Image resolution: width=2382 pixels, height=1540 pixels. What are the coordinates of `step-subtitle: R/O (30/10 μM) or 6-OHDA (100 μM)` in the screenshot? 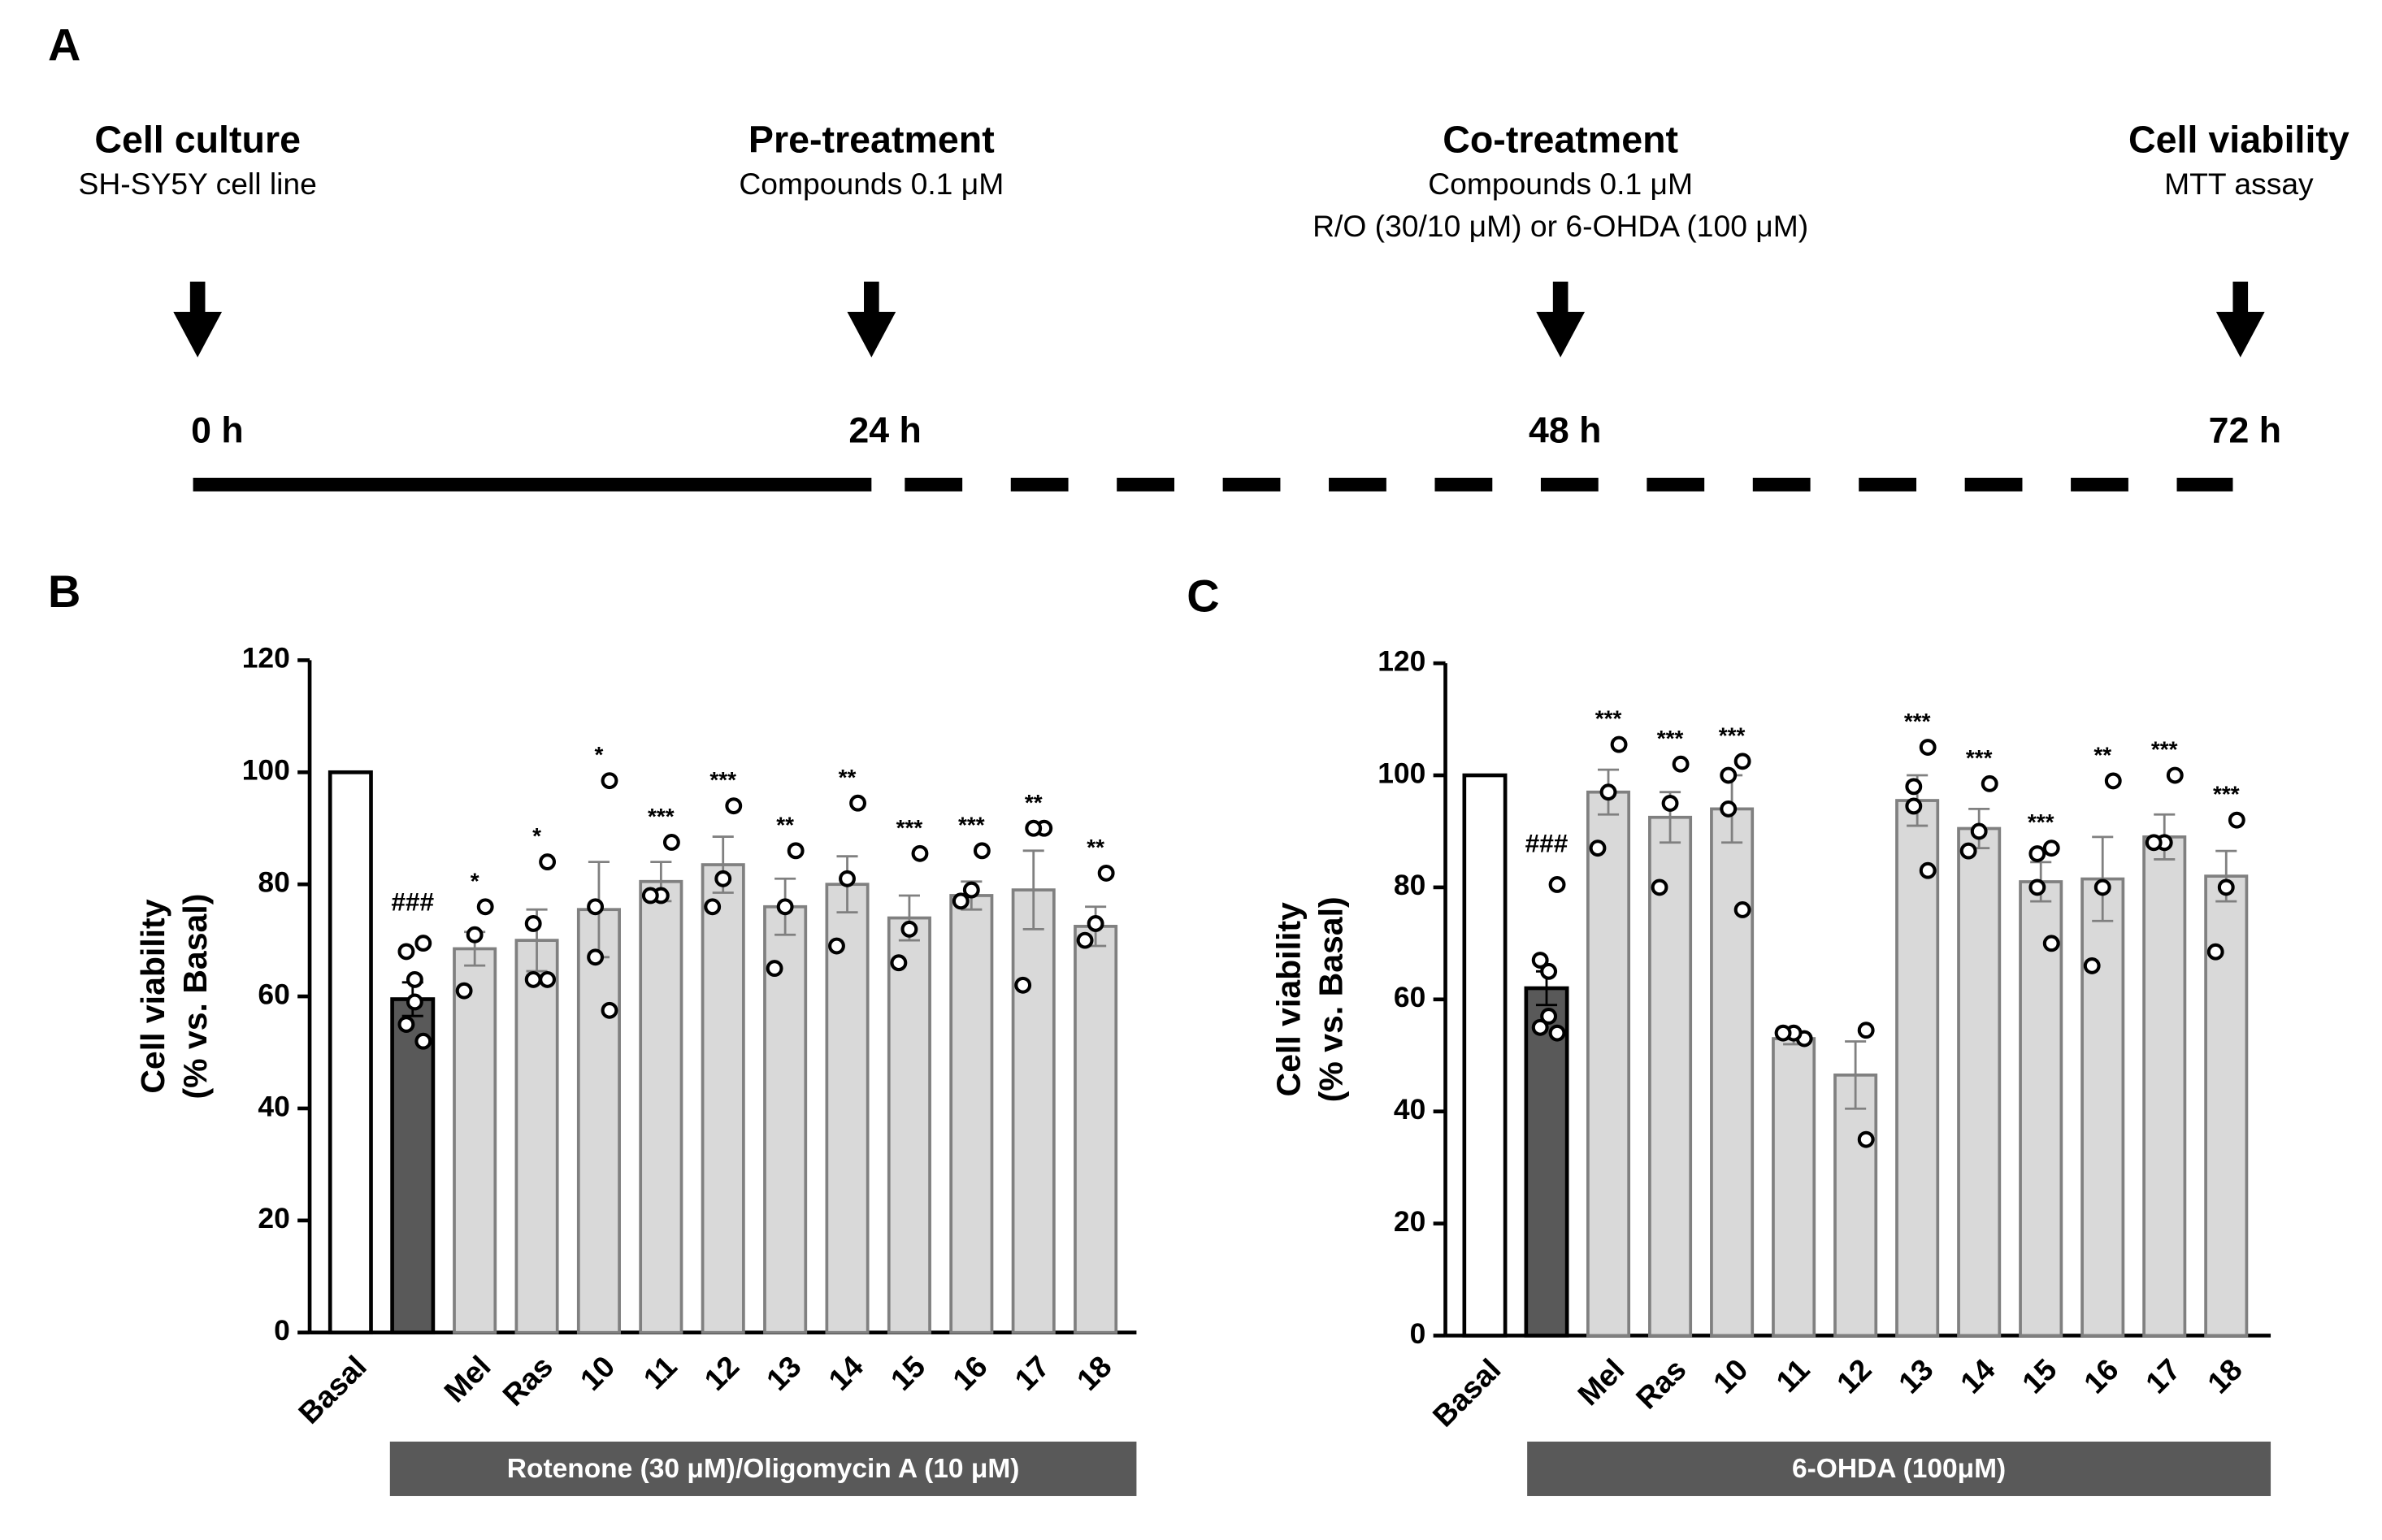 It's located at (1560, 226).